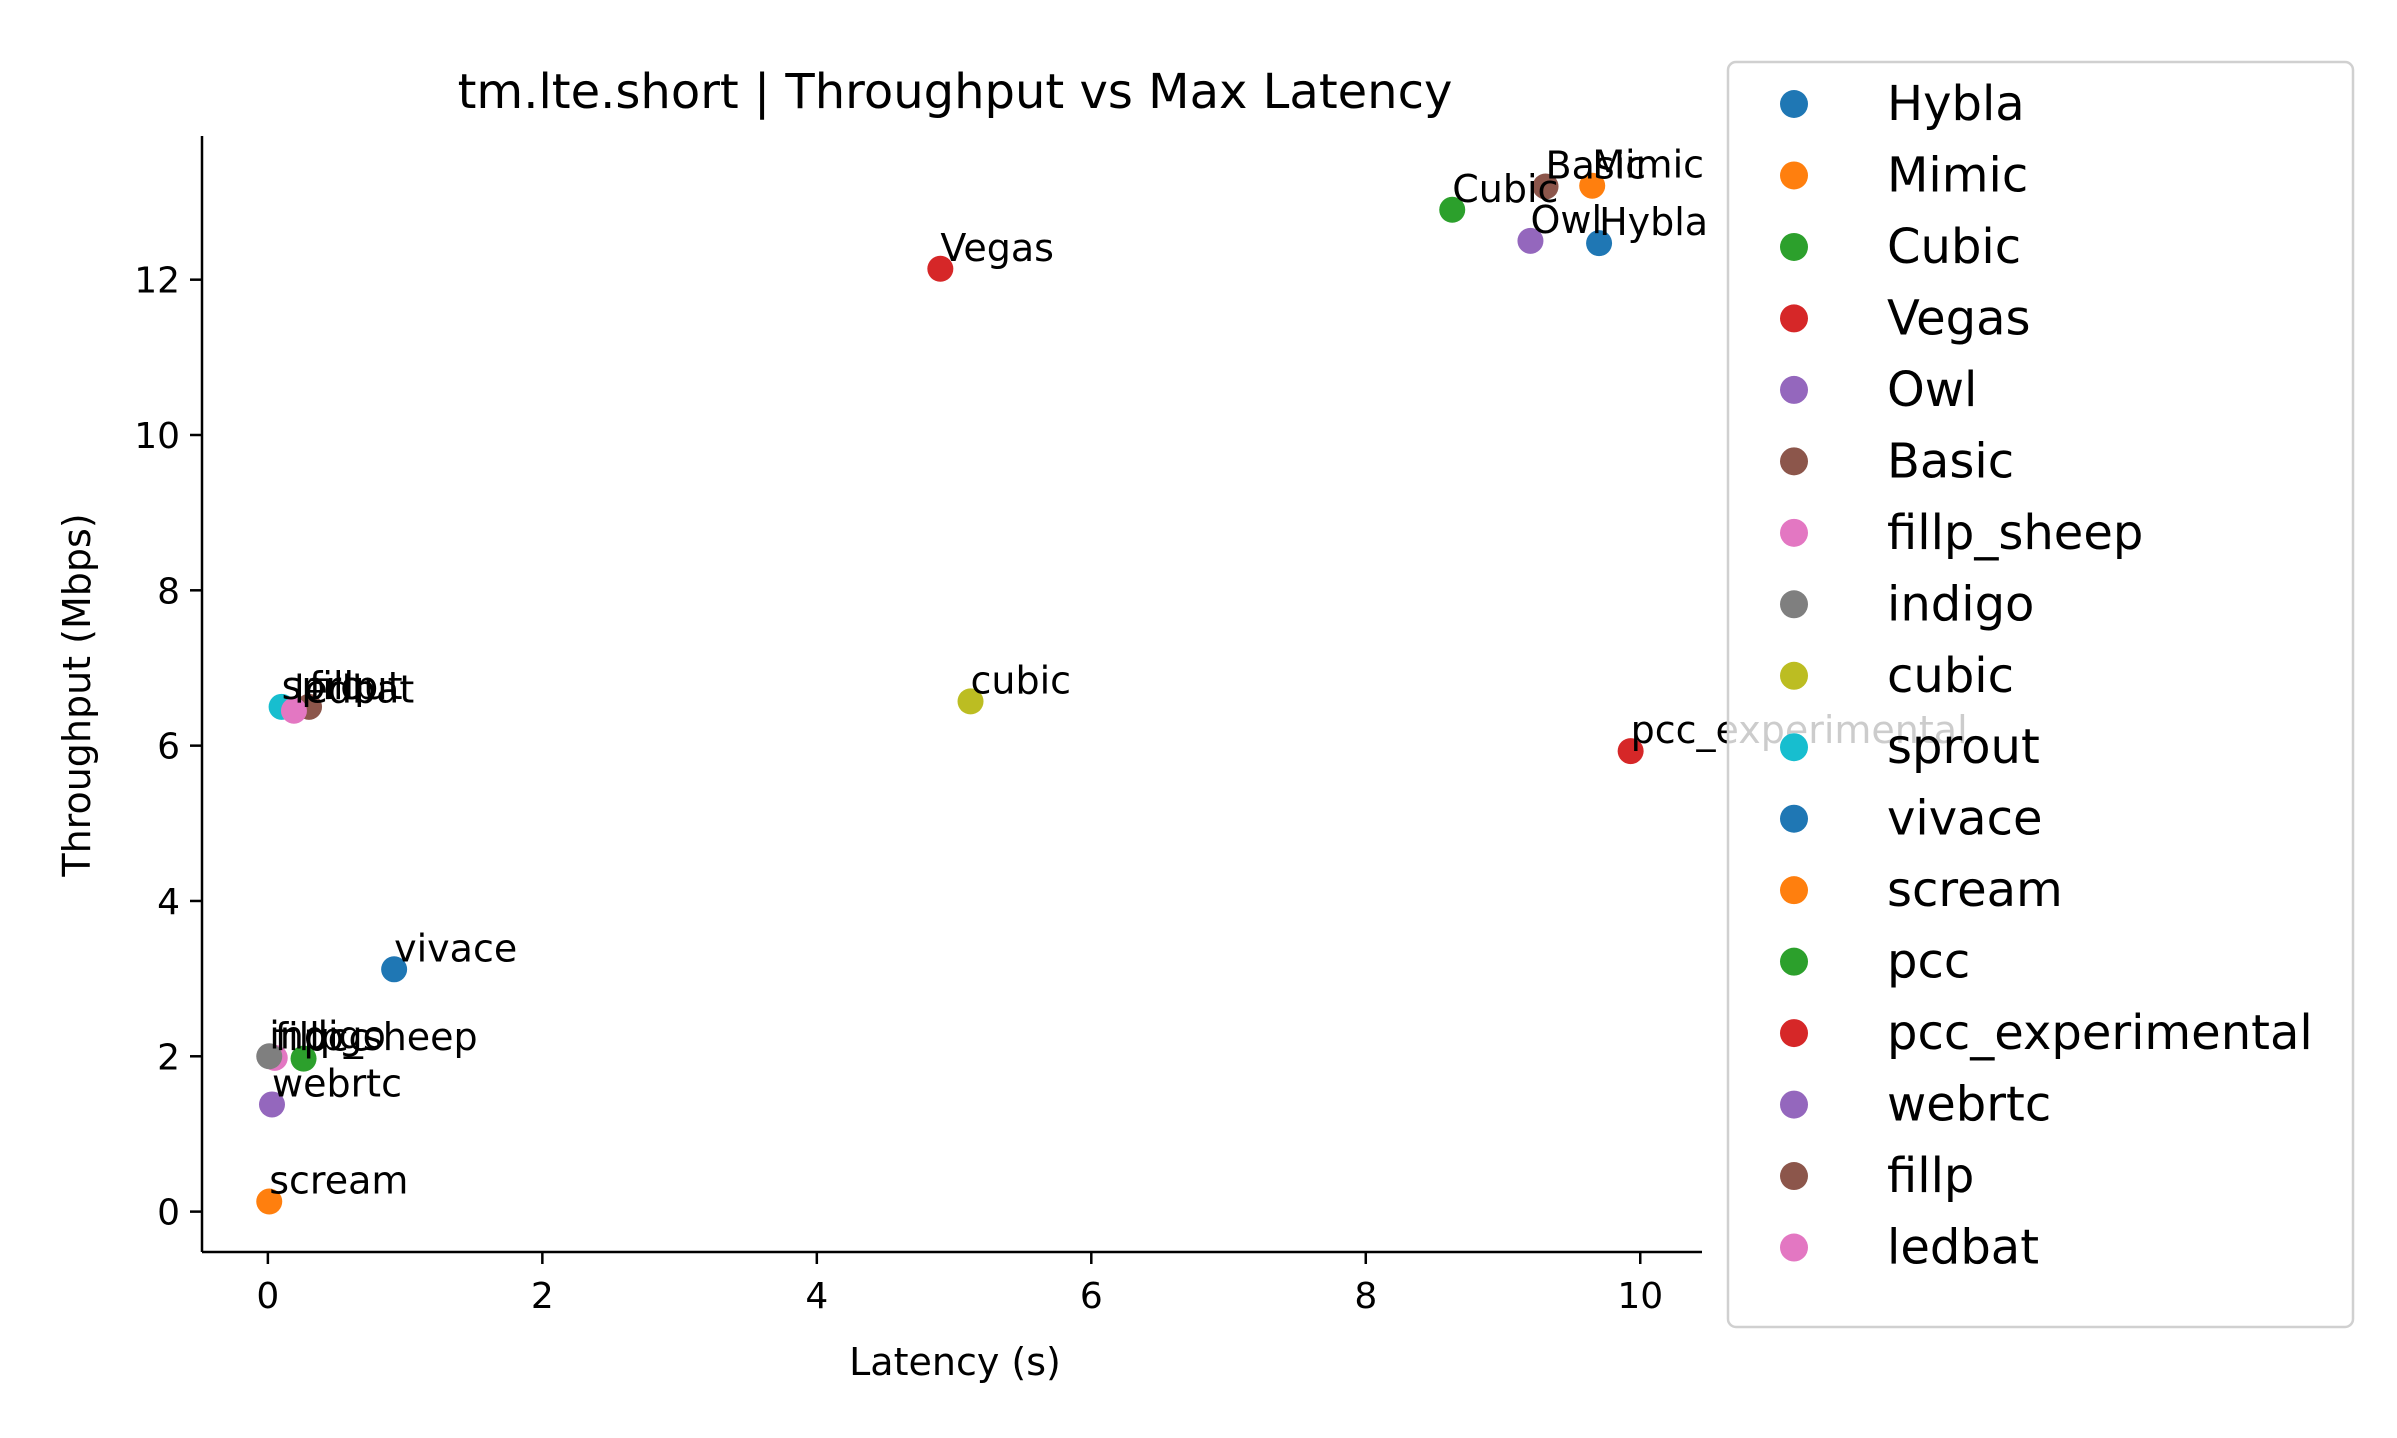 This screenshot has height=1438, width=2397. I want to click on point-label: Owl, so click(1566, 220).